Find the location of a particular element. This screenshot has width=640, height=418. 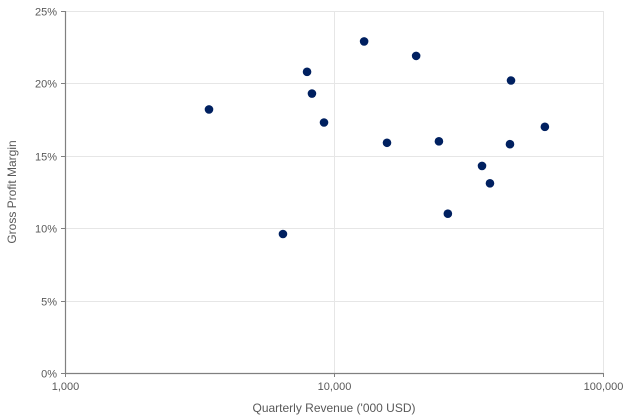

y-tick-label: 20% is located at coordinates (46, 85).